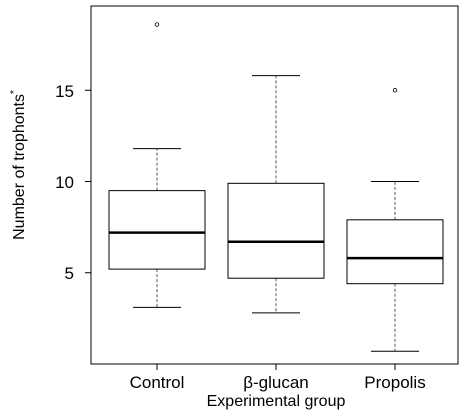  What do you see at coordinates (14, 92) in the screenshot?
I see `y-axis-title-superscript: *` at bounding box center [14, 92].